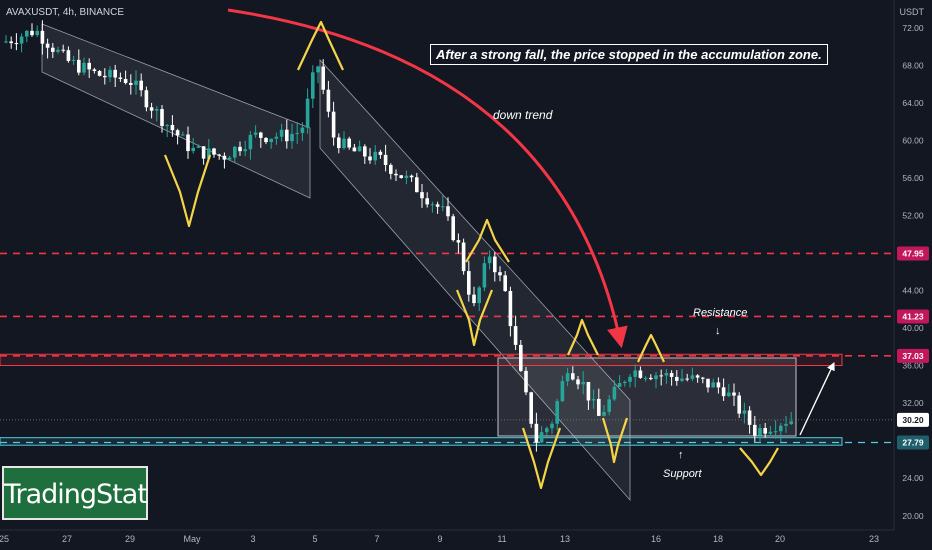 The image size is (932, 550). Describe the element at coordinates (913, 403) in the screenshot. I see `price-tick-label: 32.00` at that location.